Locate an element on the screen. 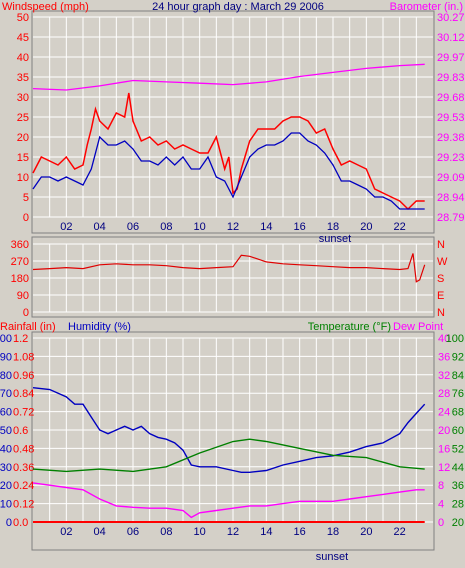  temperature-tick: 36 is located at coordinates (458, 486).